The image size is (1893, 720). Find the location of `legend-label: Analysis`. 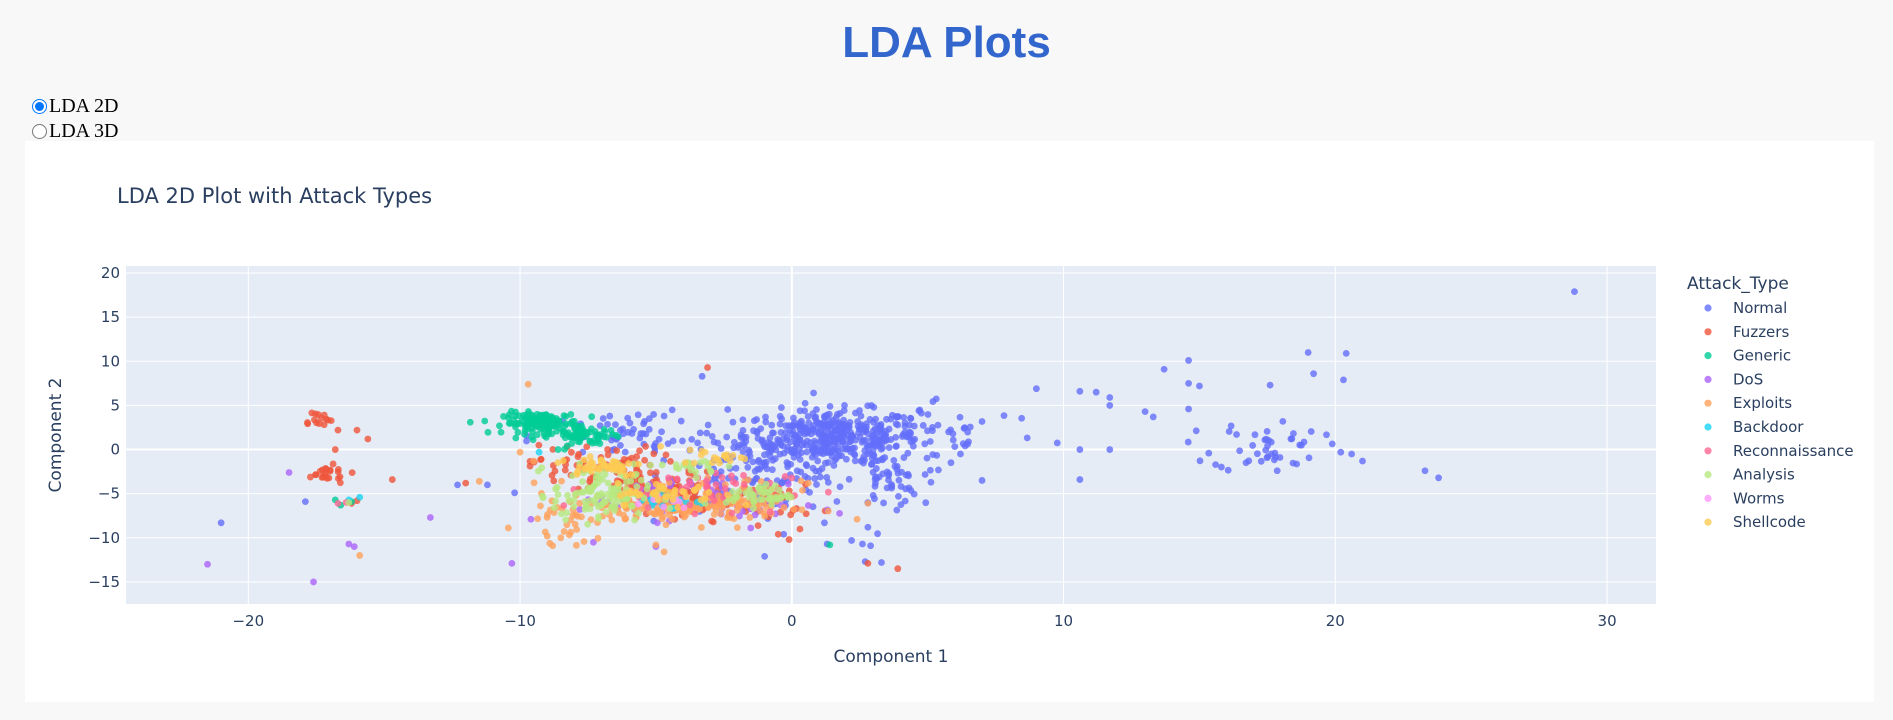

legend-label: Analysis is located at coordinates (1764, 475).